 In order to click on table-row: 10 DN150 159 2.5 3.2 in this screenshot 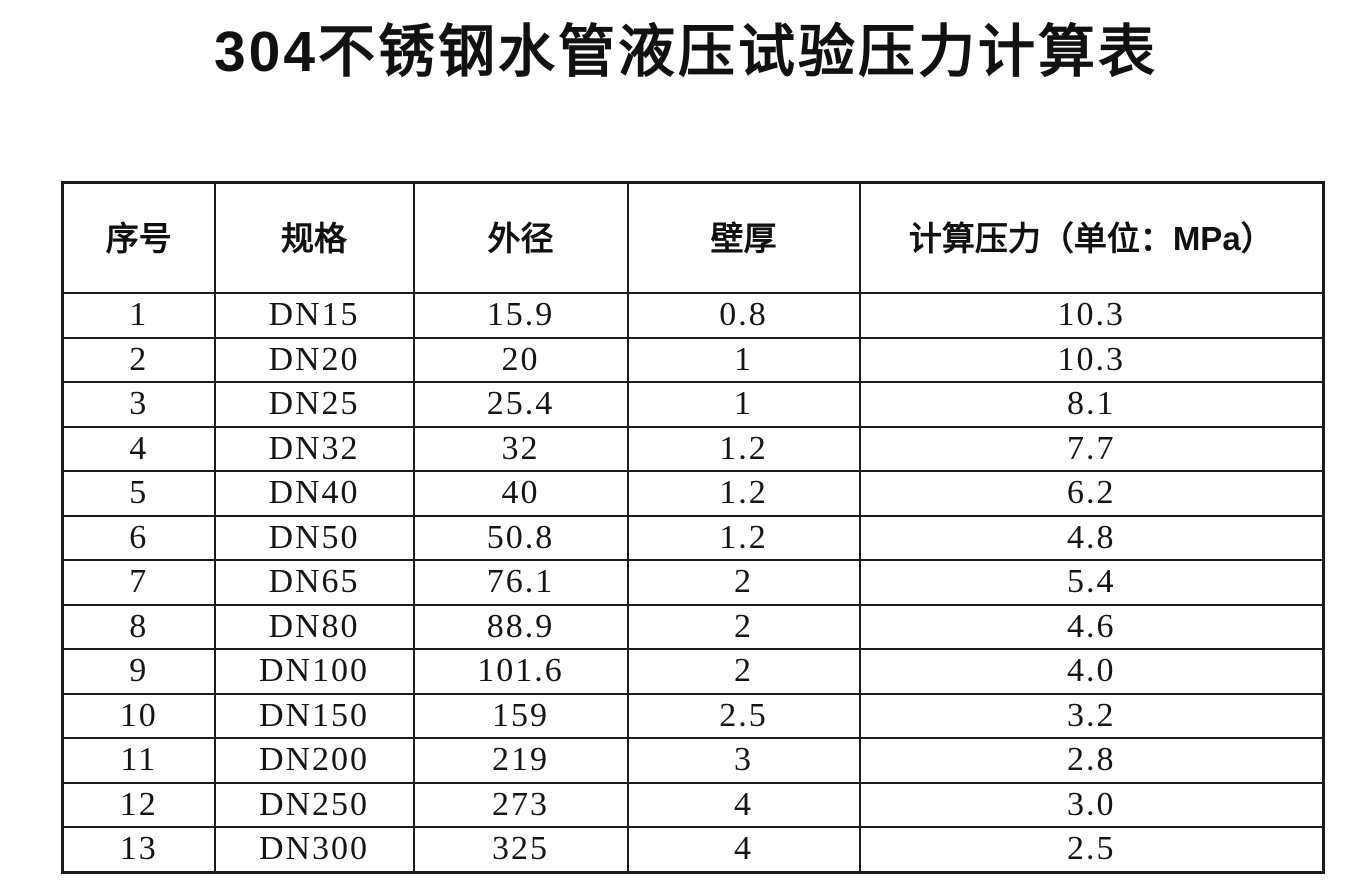, I will do `click(693, 715)`.